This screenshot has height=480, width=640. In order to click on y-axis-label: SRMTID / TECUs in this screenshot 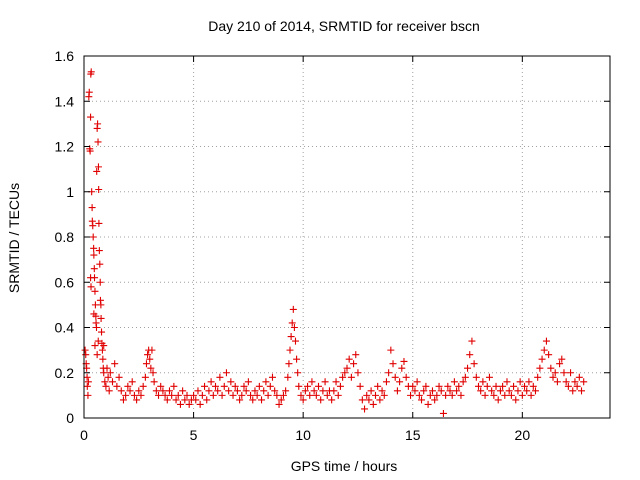, I will do `click(14, 238)`.